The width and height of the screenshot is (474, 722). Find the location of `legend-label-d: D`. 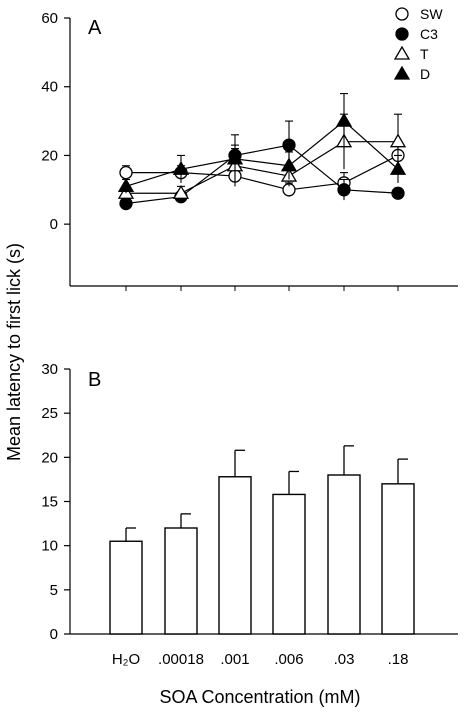

legend-label-d: D is located at coordinates (425, 74).